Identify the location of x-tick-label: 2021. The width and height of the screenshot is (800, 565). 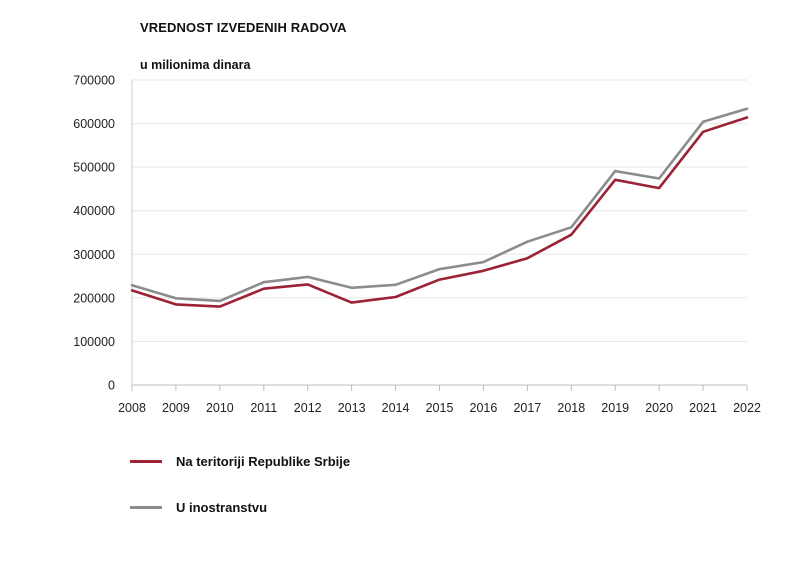
(703, 408).